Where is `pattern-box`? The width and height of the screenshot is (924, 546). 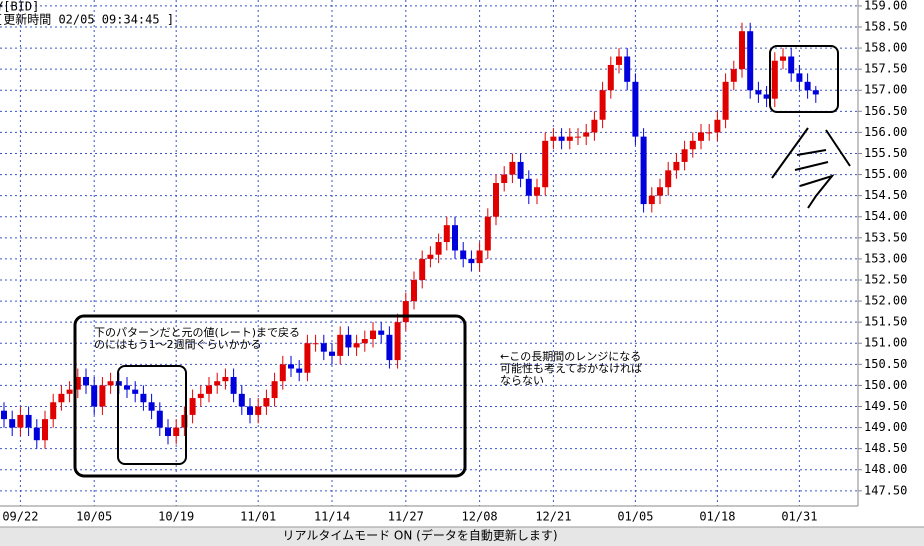 pattern-box is located at coordinates (152, 415).